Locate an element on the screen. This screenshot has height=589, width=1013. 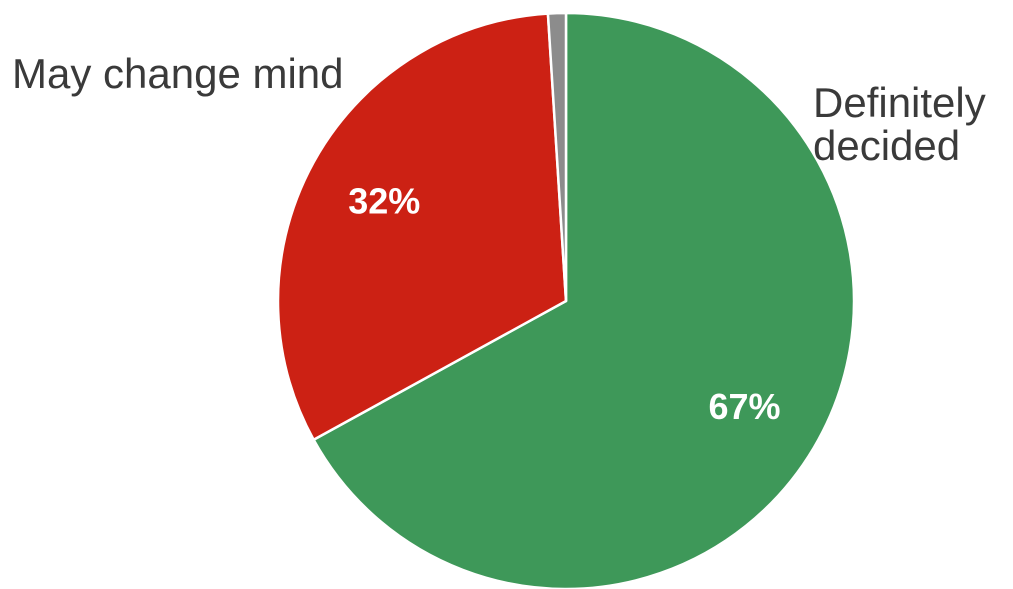
pie-slice-other is located at coordinates (557, 157).